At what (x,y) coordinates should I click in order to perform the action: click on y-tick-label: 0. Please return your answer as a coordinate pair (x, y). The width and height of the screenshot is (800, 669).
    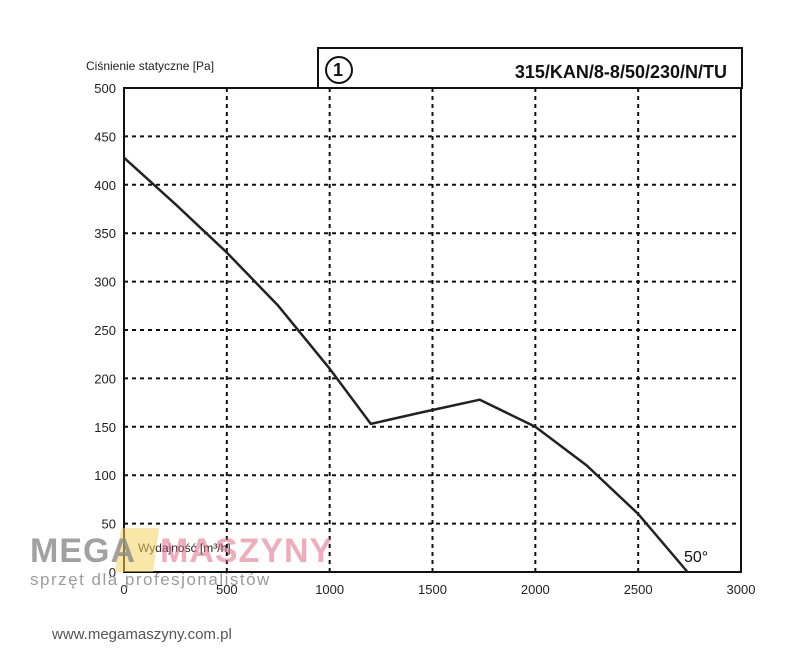
    Looking at the image, I should click on (112, 572).